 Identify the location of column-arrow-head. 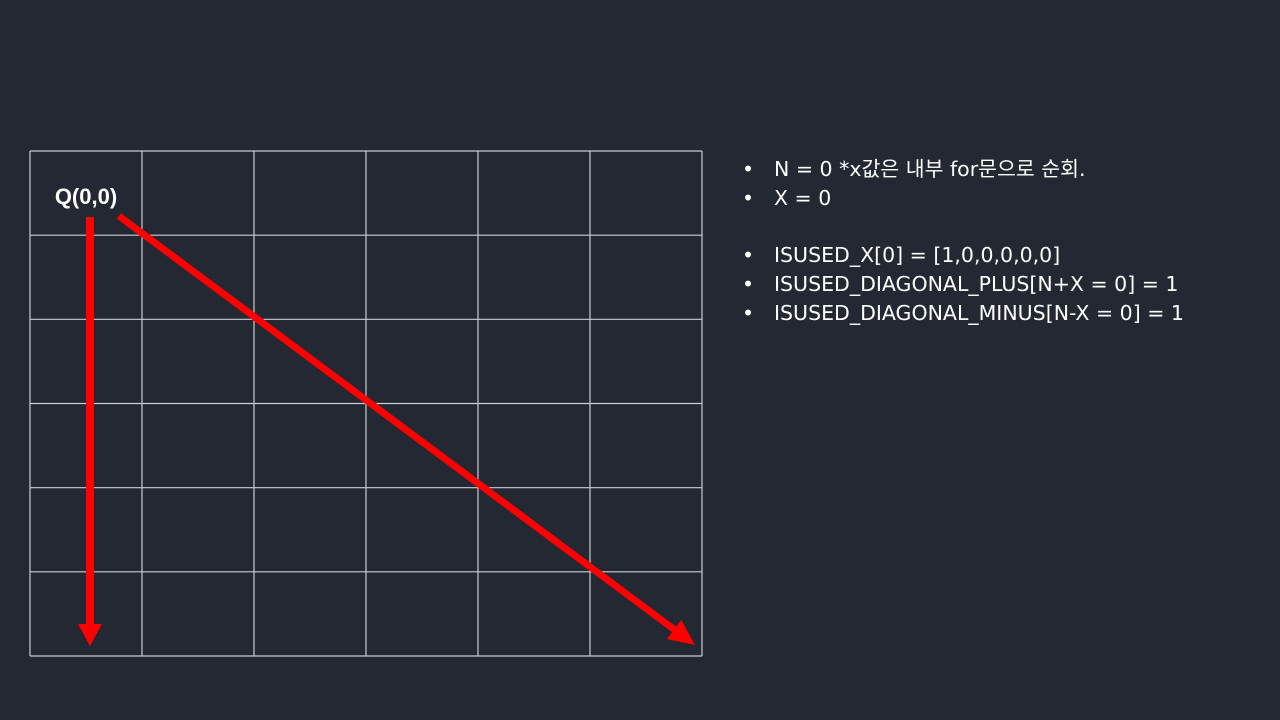
(90, 635).